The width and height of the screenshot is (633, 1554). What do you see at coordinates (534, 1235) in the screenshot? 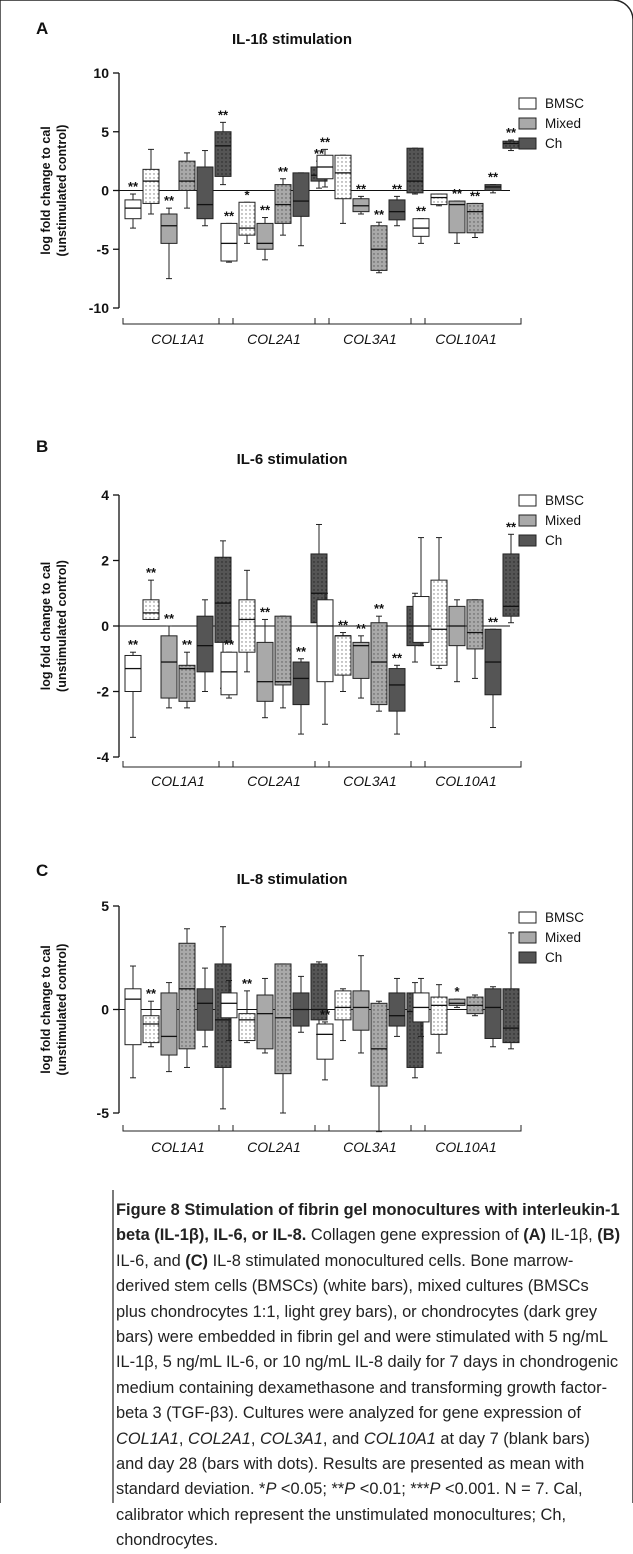
I see `caption-text-run: (A)` at bounding box center [534, 1235].